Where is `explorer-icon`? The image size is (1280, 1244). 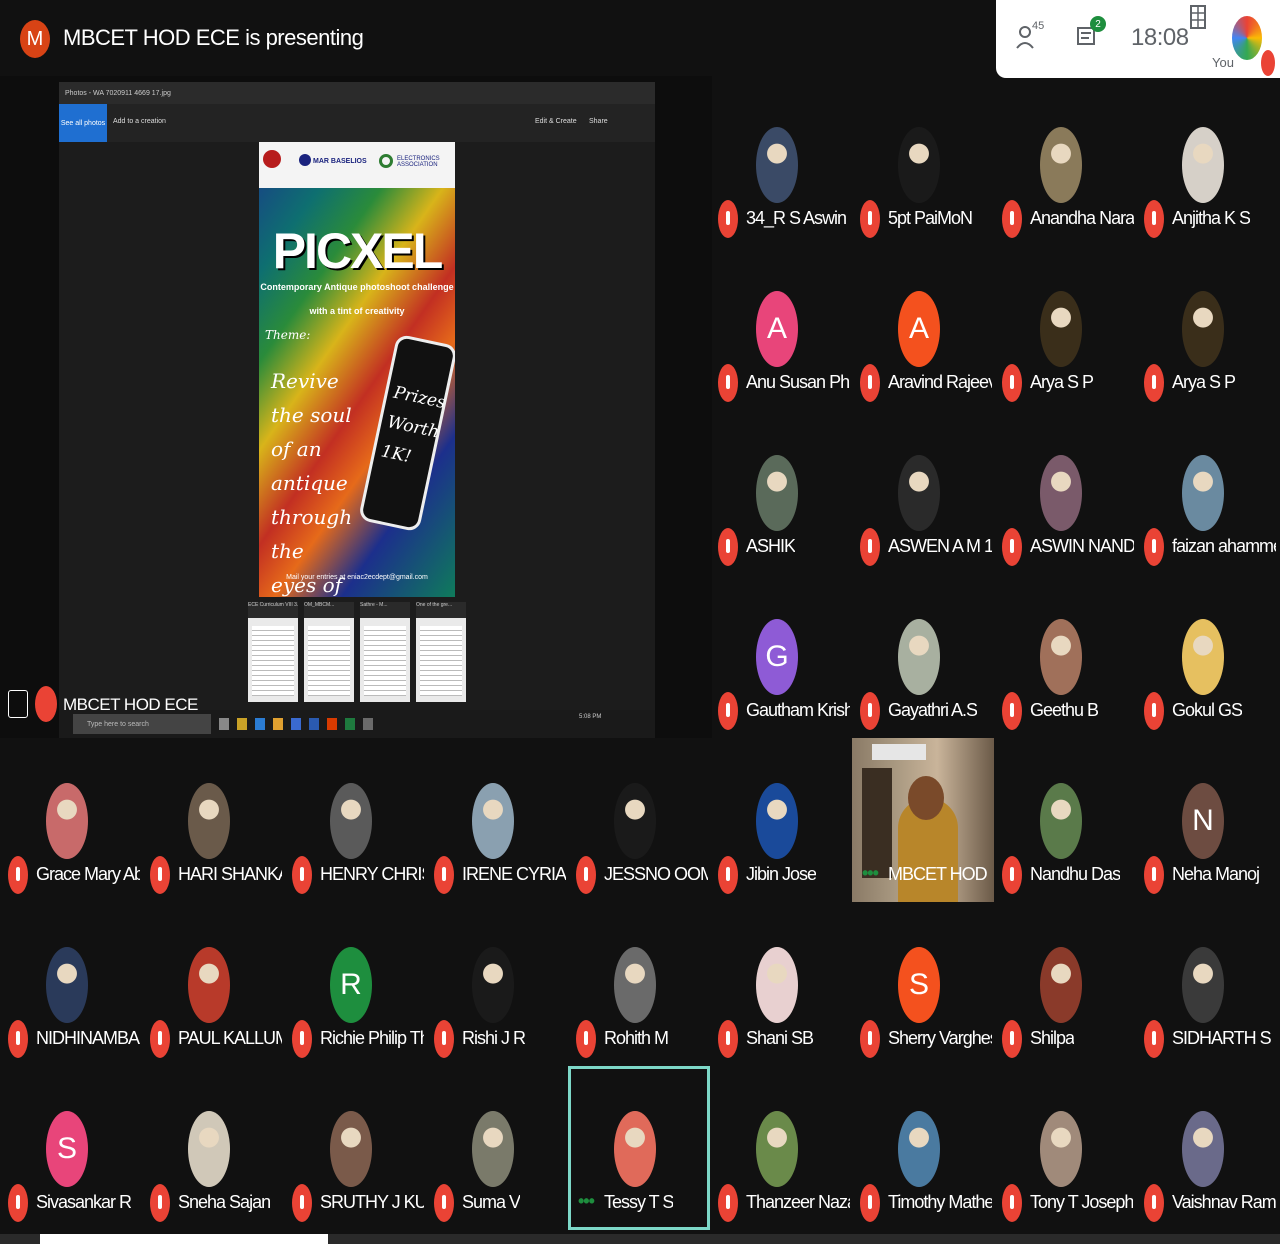 explorer-icon is located at coordinates (242, 724).